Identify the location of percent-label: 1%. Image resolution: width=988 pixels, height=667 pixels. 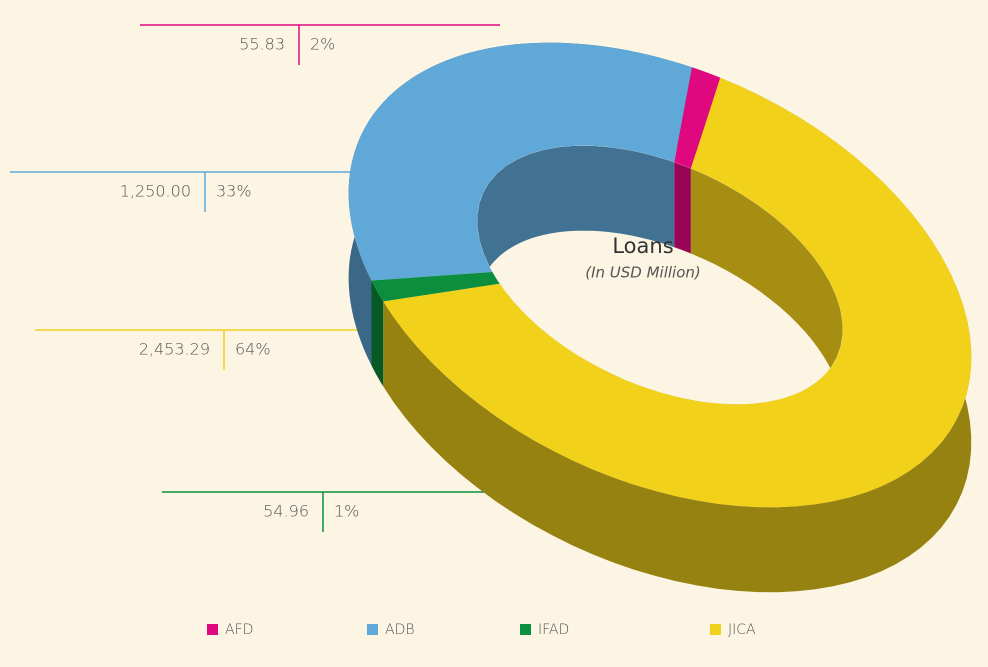
(346, 511).